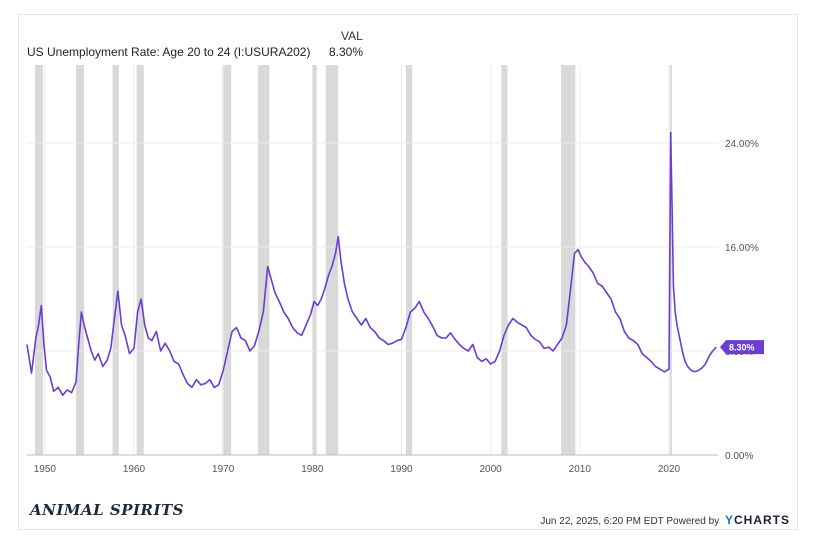 The image size is (817, 546). What do you see at coordinates (693, 521) in the screenshot?
I see `footer-powered-by: Powered by` at bounding box center [693, 521].